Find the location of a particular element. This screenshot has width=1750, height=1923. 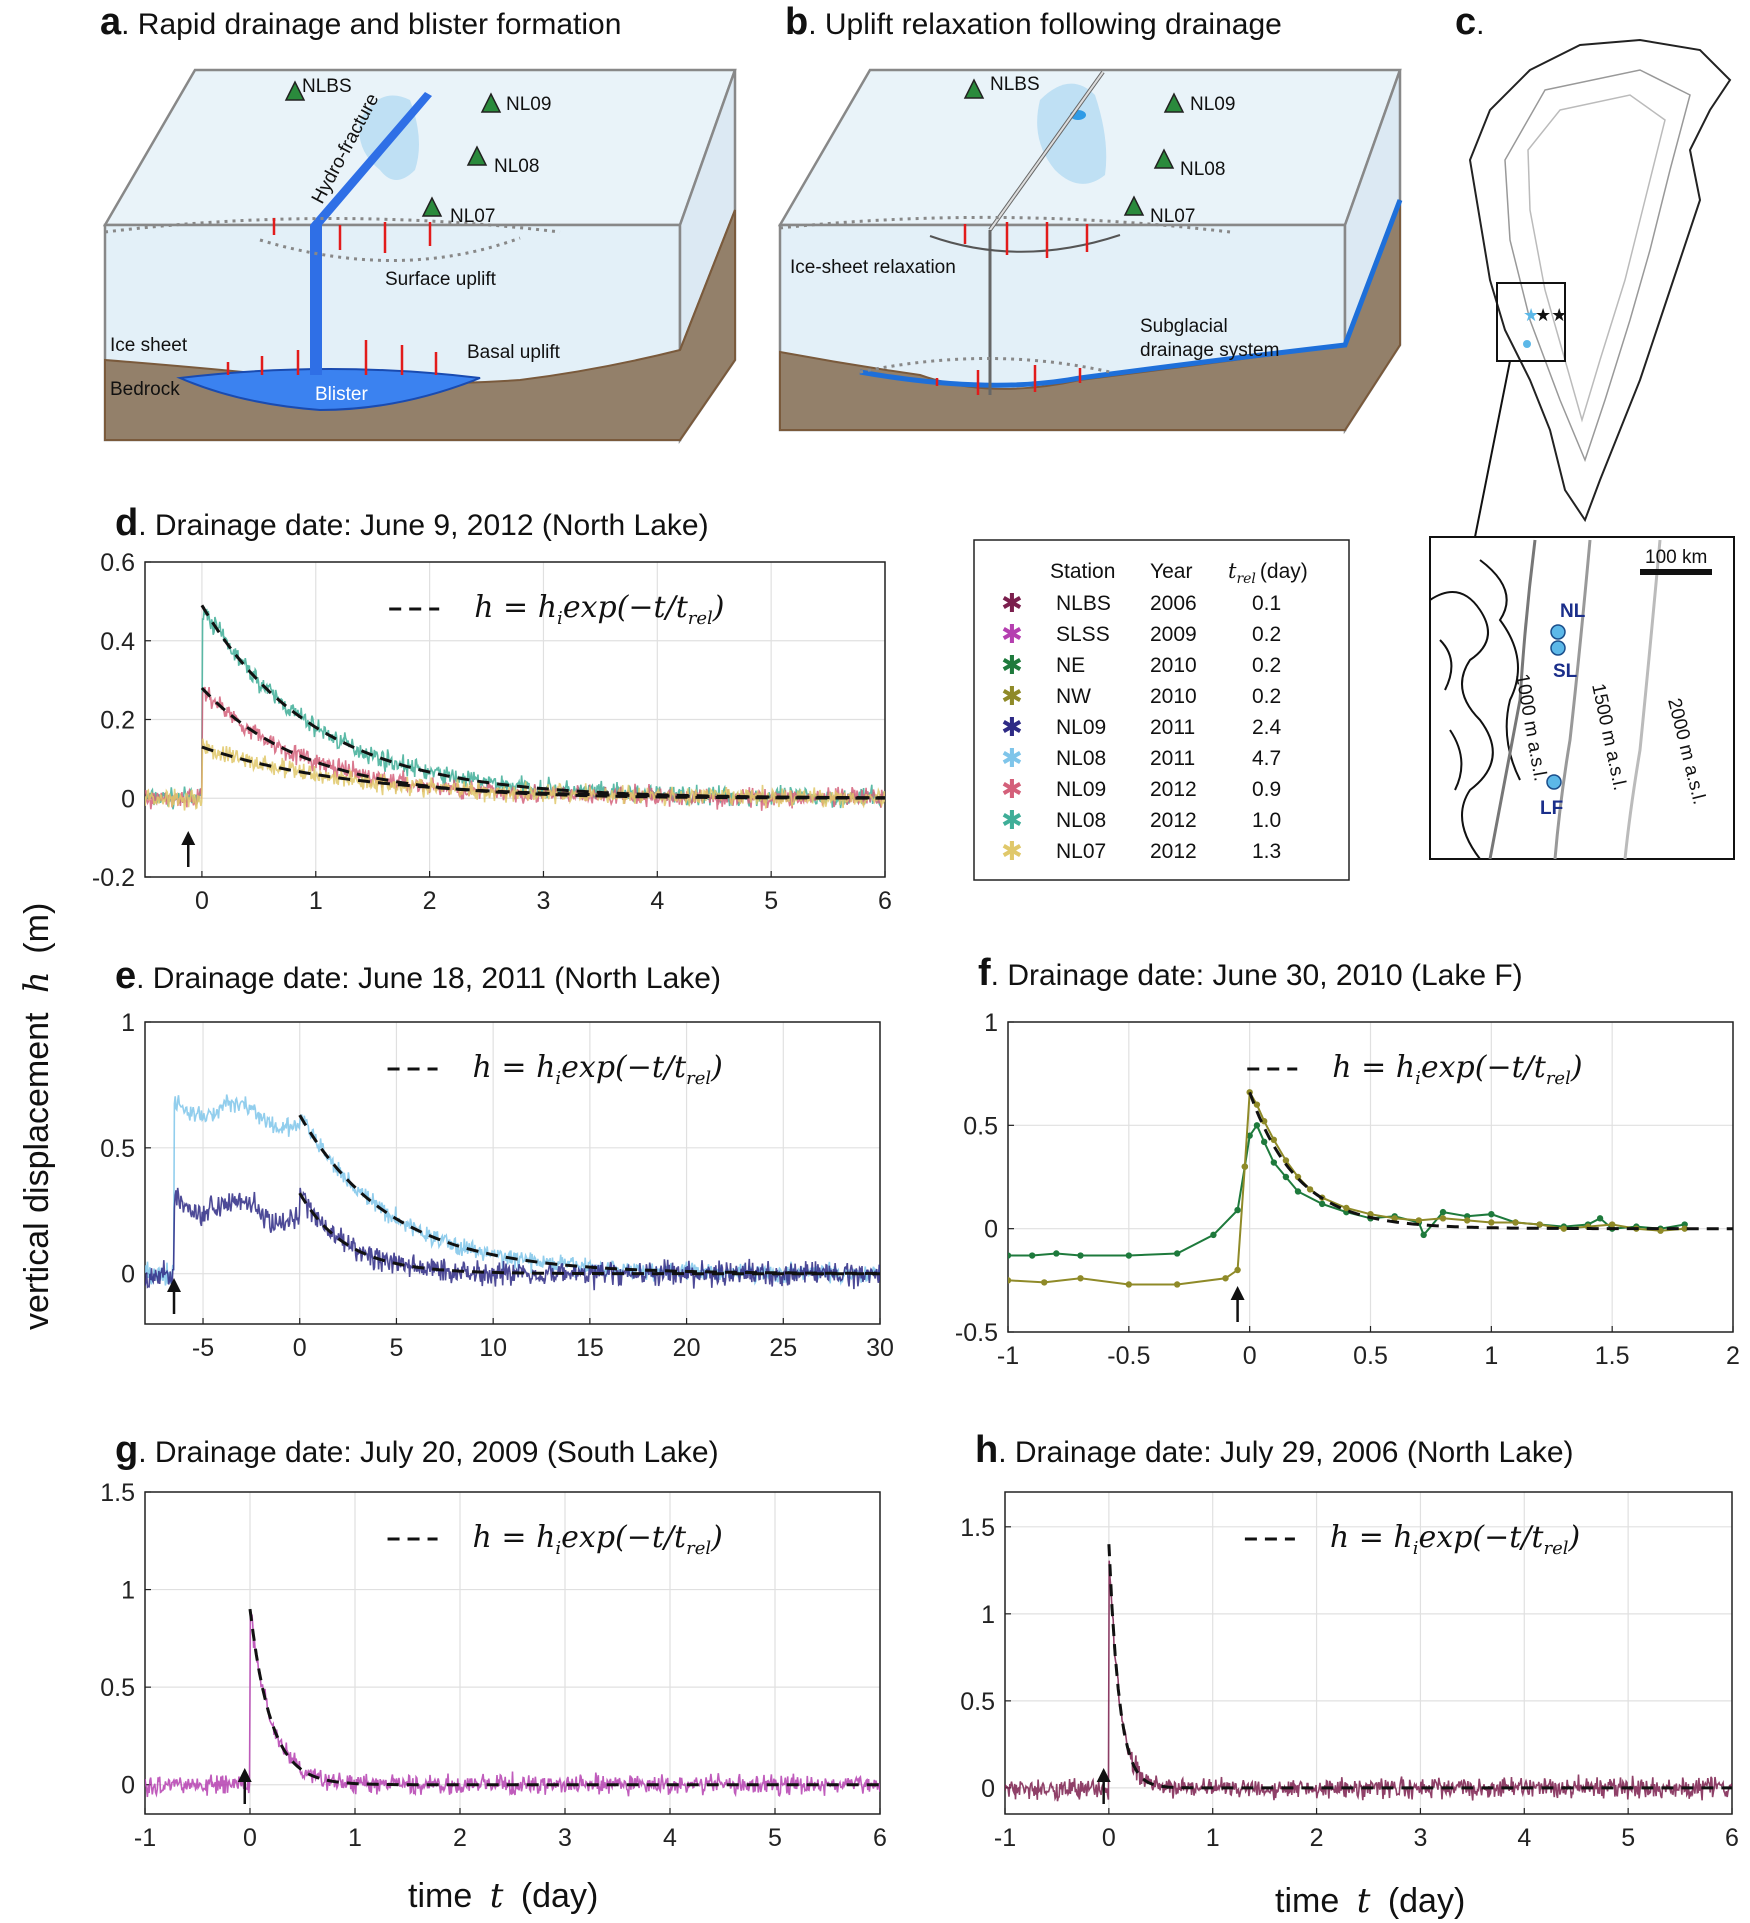

y-tick-label: 0.2 is located at coordinates (117, 721).